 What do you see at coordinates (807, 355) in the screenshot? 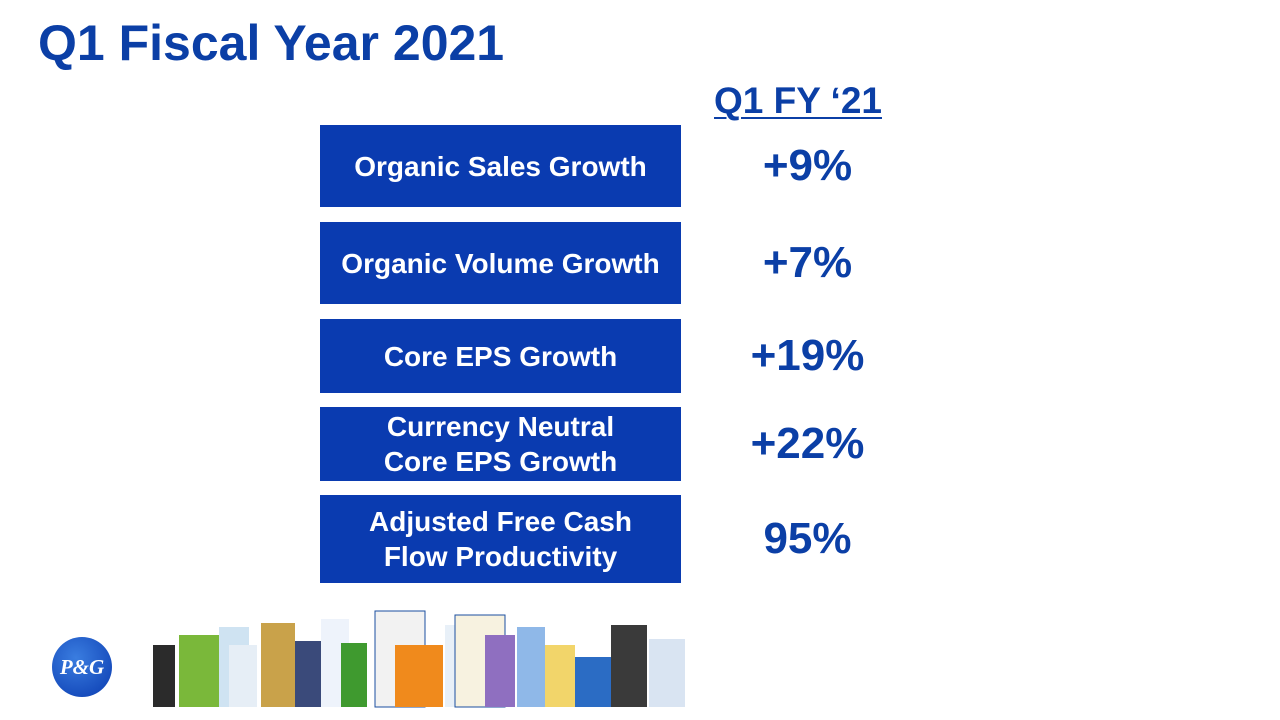
I see `metric-value: +19%` at bounding box center [807, 355].